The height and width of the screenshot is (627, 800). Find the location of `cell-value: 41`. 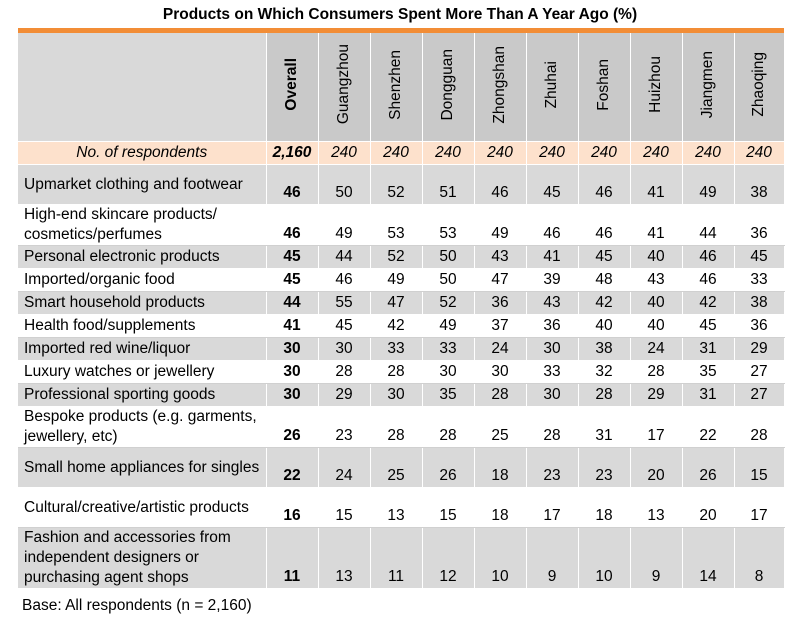

cell-value: 41 is located at coordinates (292, 326).